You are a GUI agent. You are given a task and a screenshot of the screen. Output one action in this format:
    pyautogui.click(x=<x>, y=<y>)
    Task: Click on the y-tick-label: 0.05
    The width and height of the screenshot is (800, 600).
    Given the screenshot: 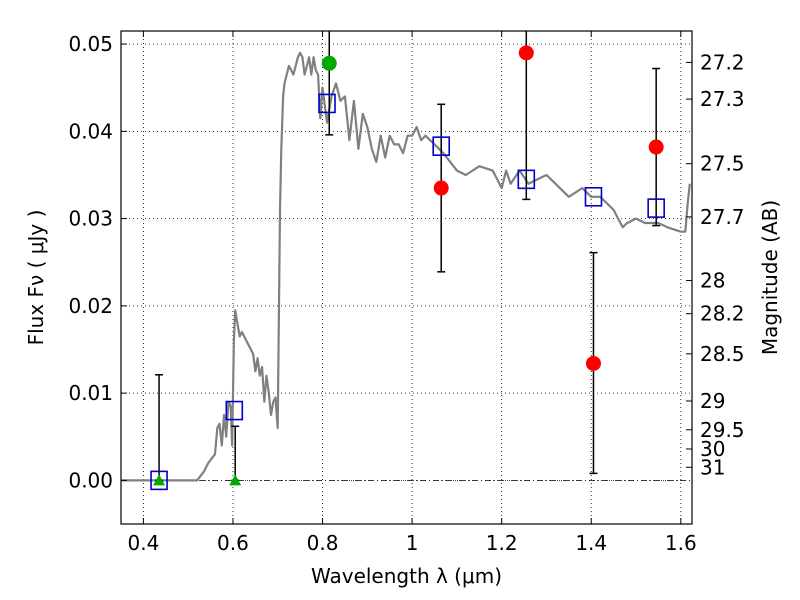 What is the action you would take?
    pyautogui.click(x=90, y=44)
    